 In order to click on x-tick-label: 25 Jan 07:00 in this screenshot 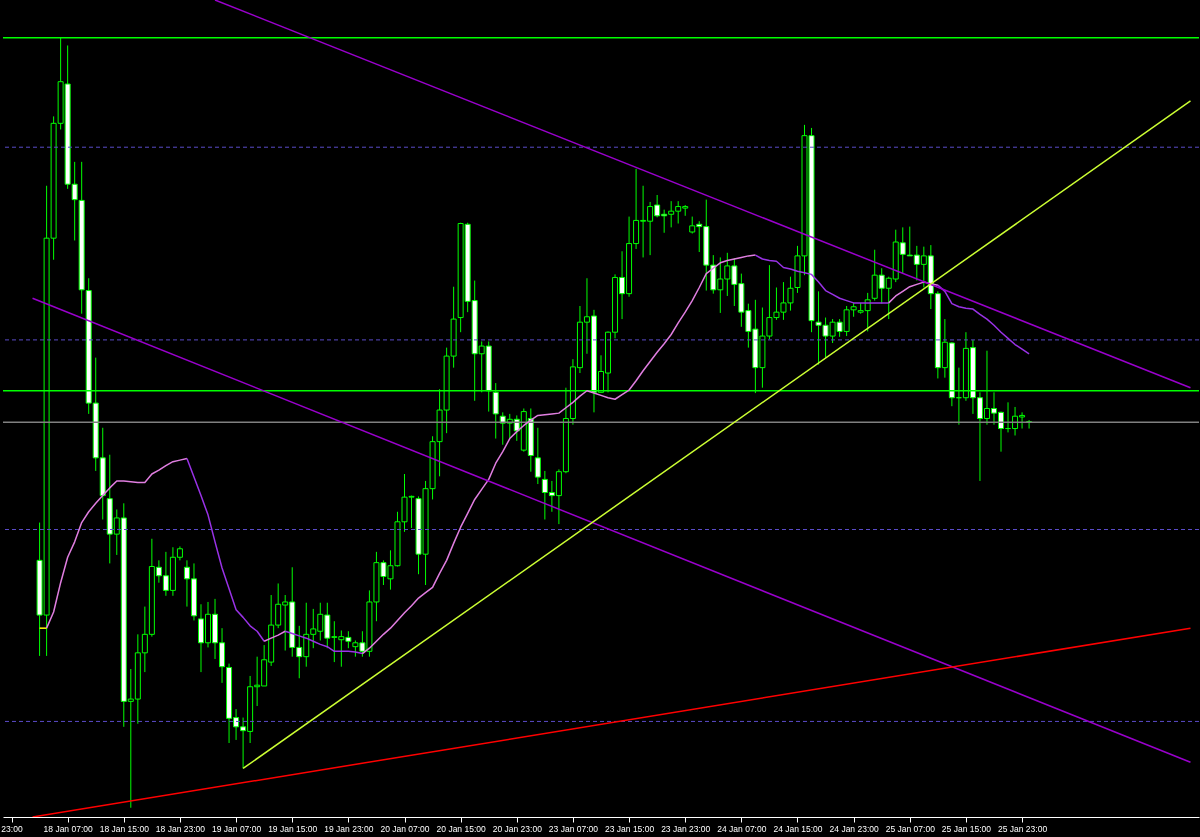, I will do `click(910, 828)`.